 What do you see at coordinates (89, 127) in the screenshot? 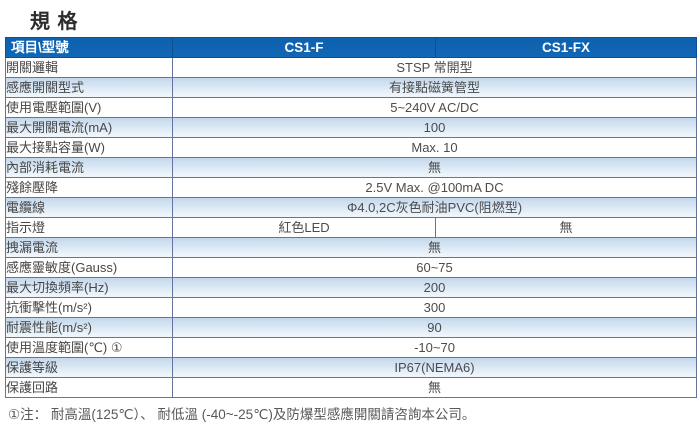
I see `row-label: 最大開關電流(mA)` at bounding box center [89, 127].